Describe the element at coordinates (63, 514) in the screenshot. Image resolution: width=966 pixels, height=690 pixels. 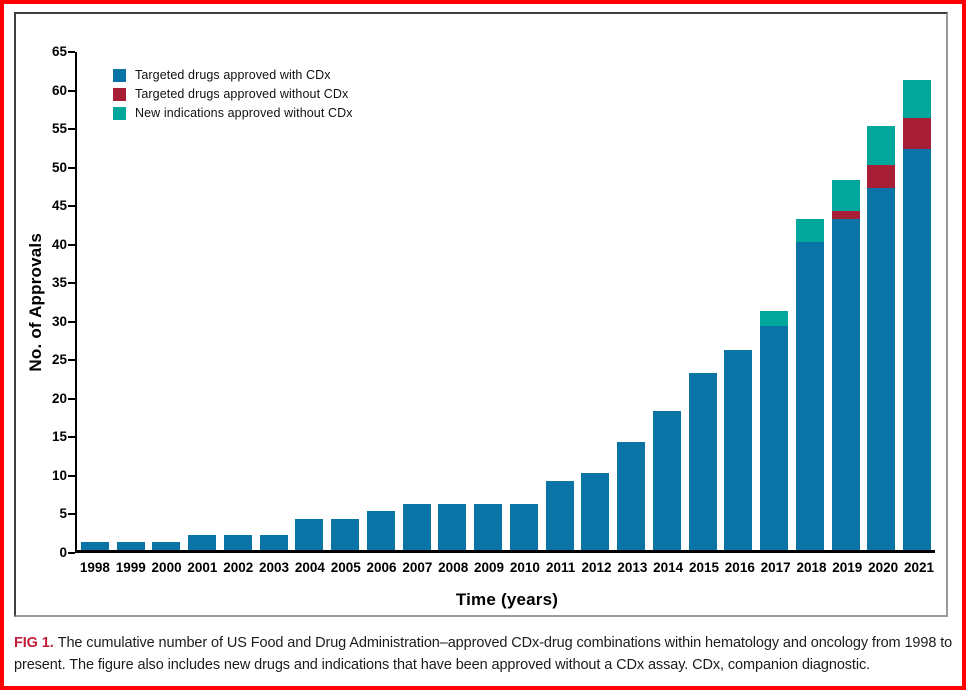
I see `y-tick-label: 5` at that location.